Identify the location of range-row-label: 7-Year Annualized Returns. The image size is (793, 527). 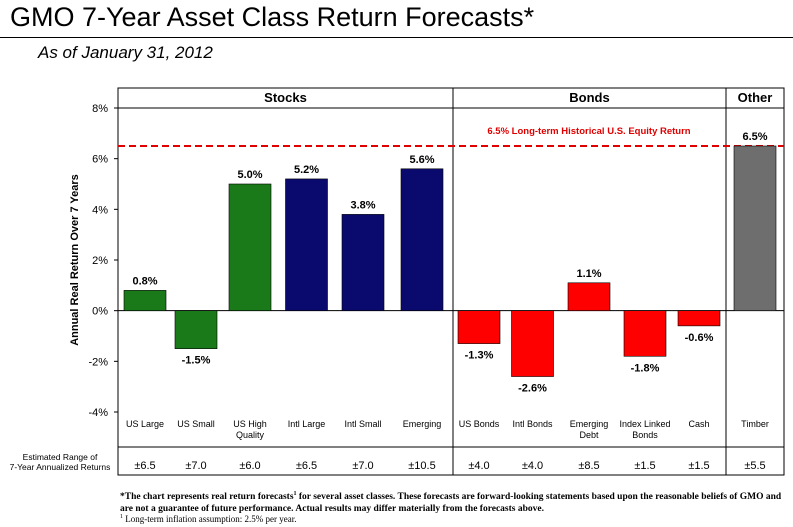
(60, 467).